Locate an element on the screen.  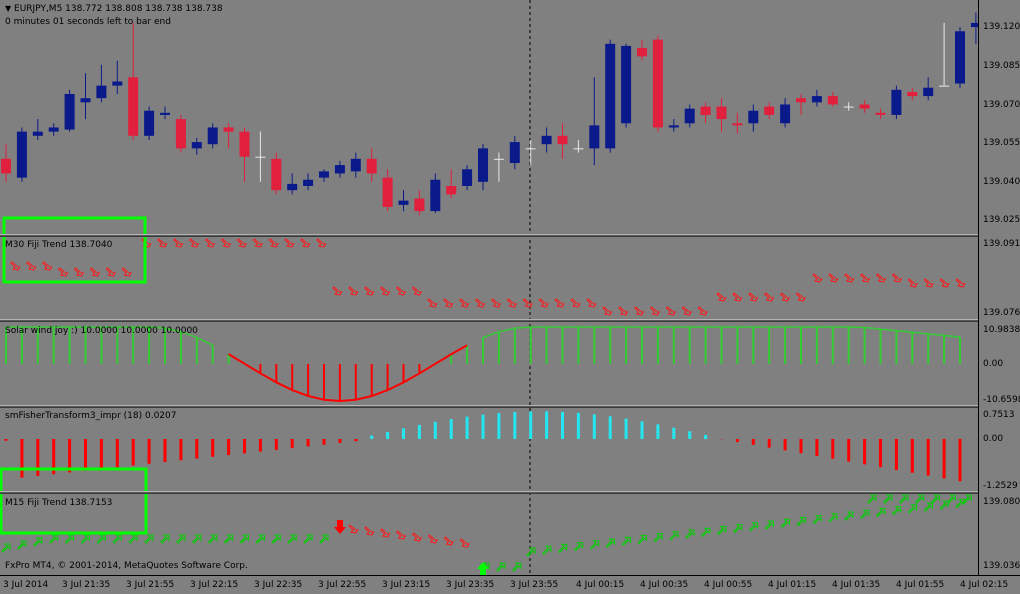
solar-curve-red is located at coordinates (348, 373).